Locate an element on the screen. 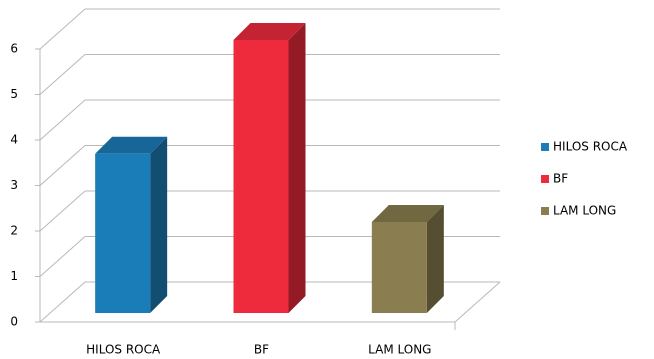  y-tick-label: 4 is located at coordinates (14, 140).